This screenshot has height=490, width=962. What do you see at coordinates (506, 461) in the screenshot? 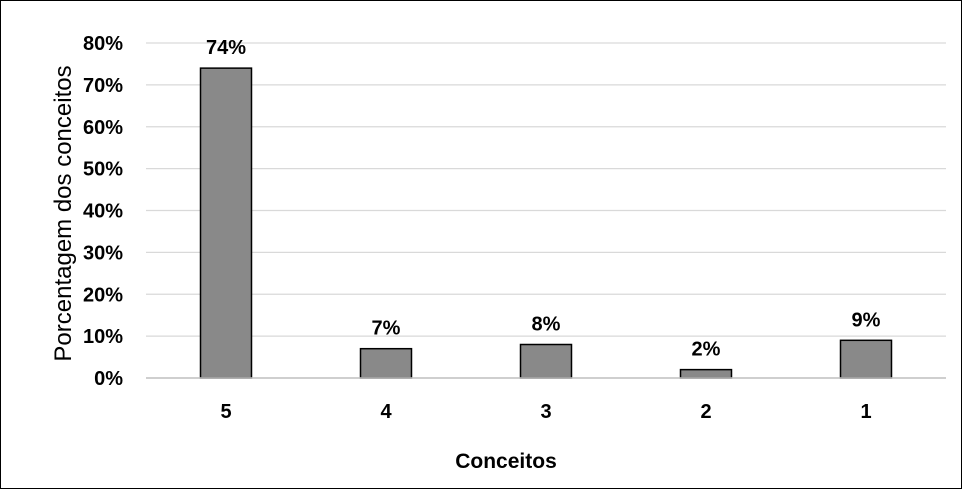
I see `x-axis-title: Conceitos` at bounding box center [506, 461].